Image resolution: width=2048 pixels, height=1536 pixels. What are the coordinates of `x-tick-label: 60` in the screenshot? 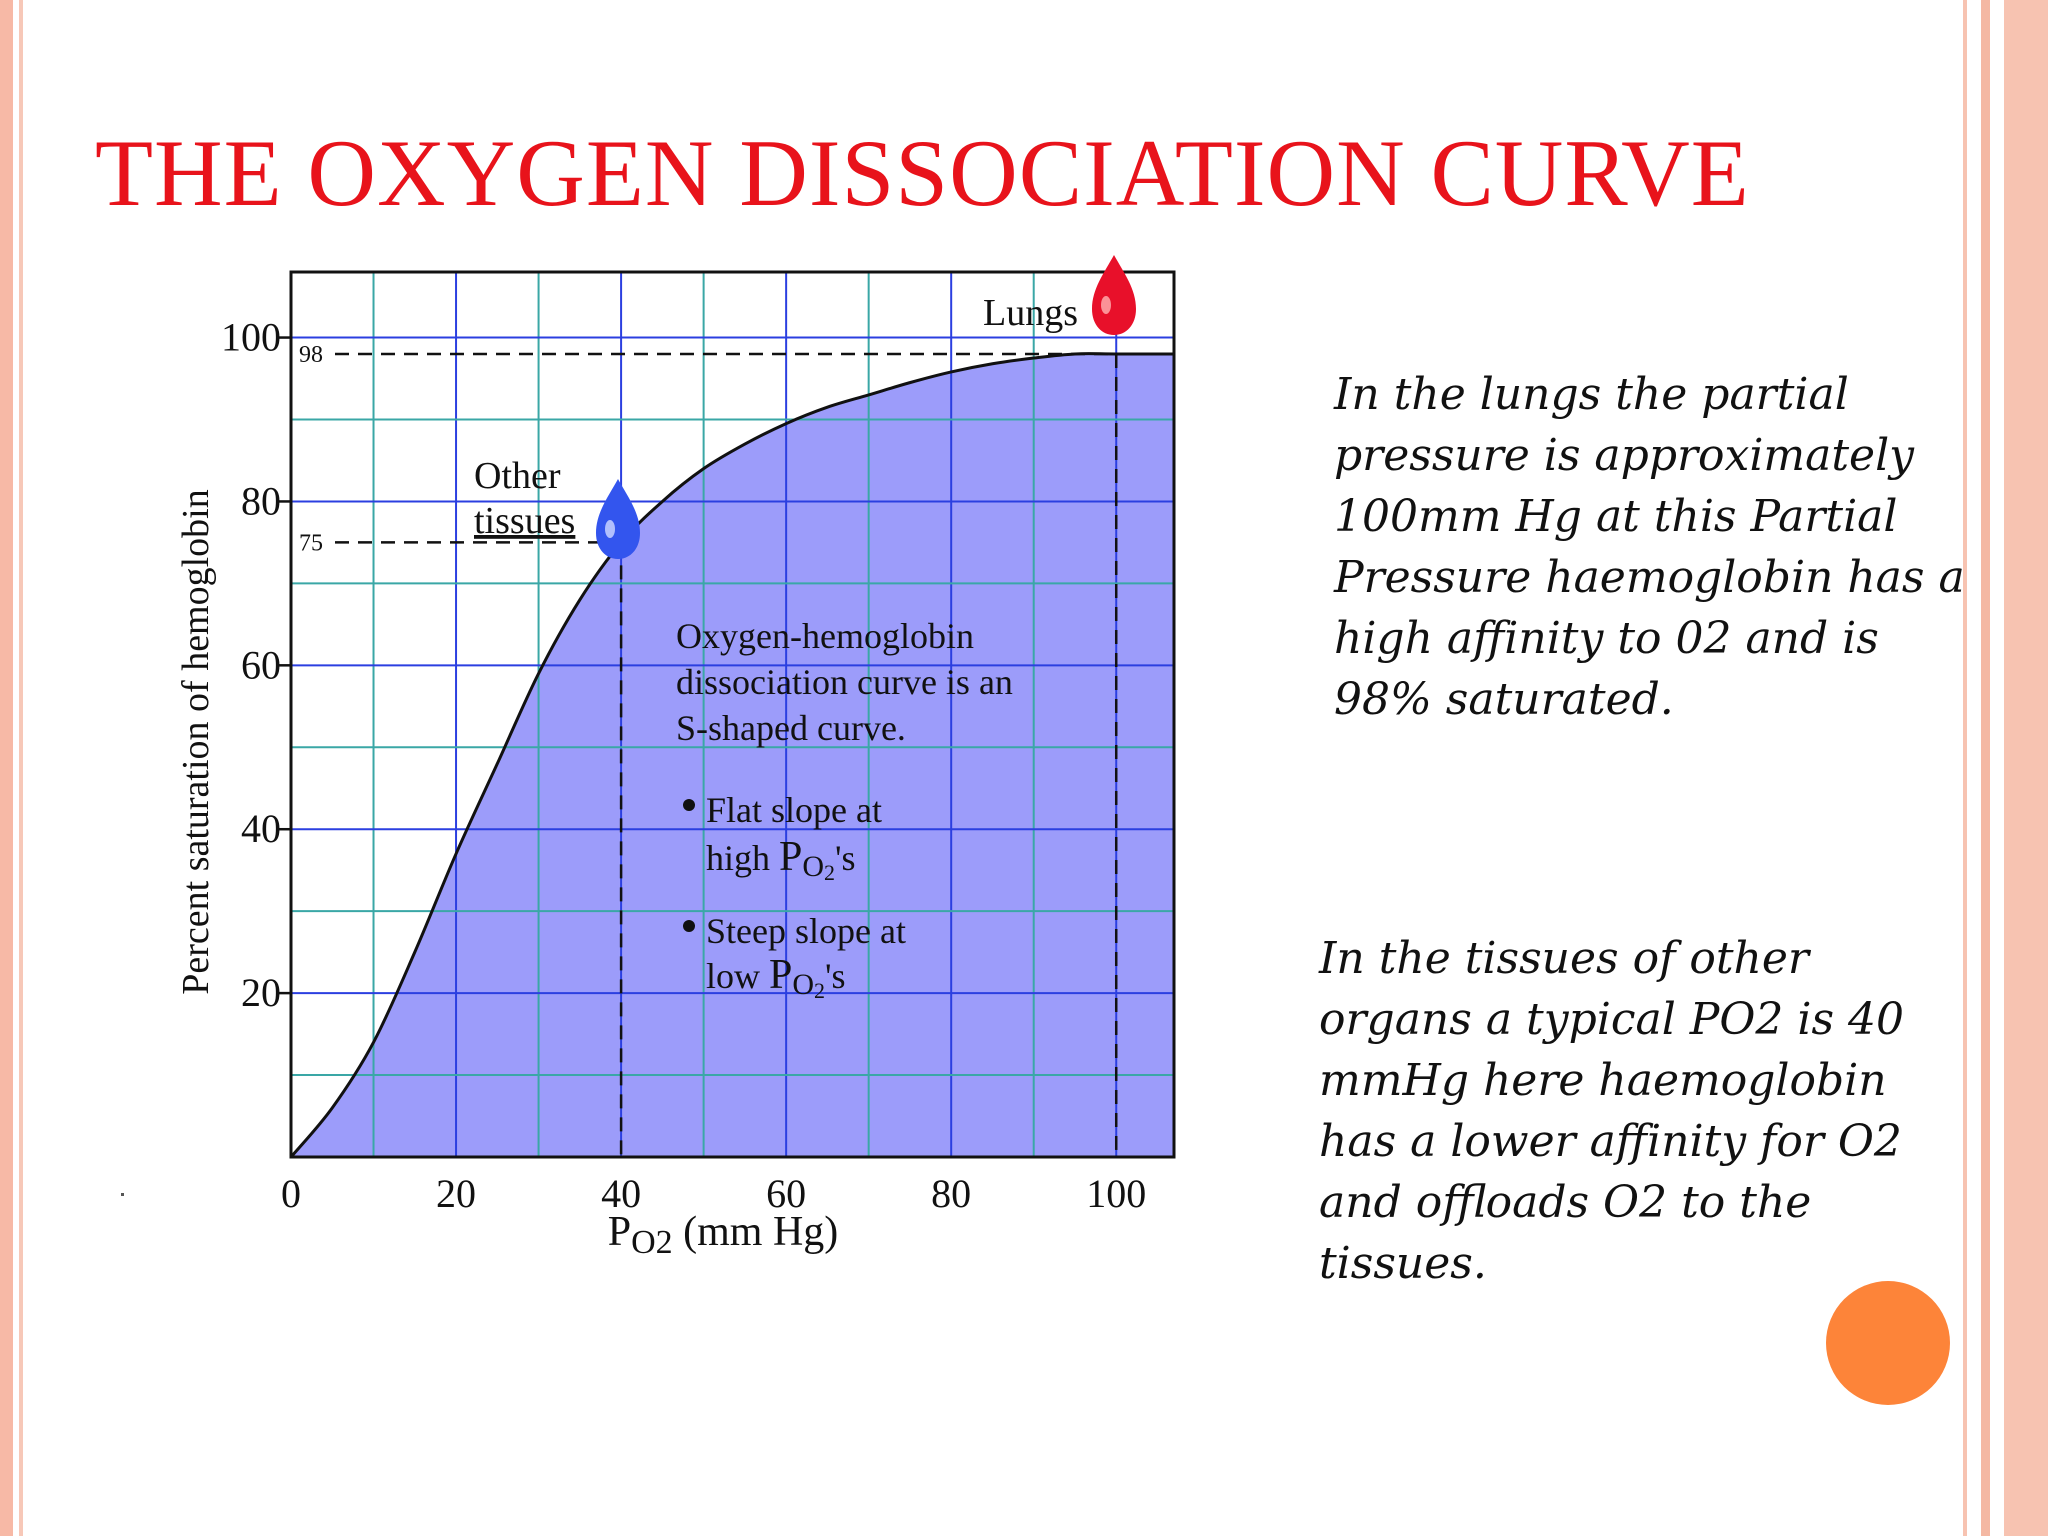 It's located at (786, 1193).